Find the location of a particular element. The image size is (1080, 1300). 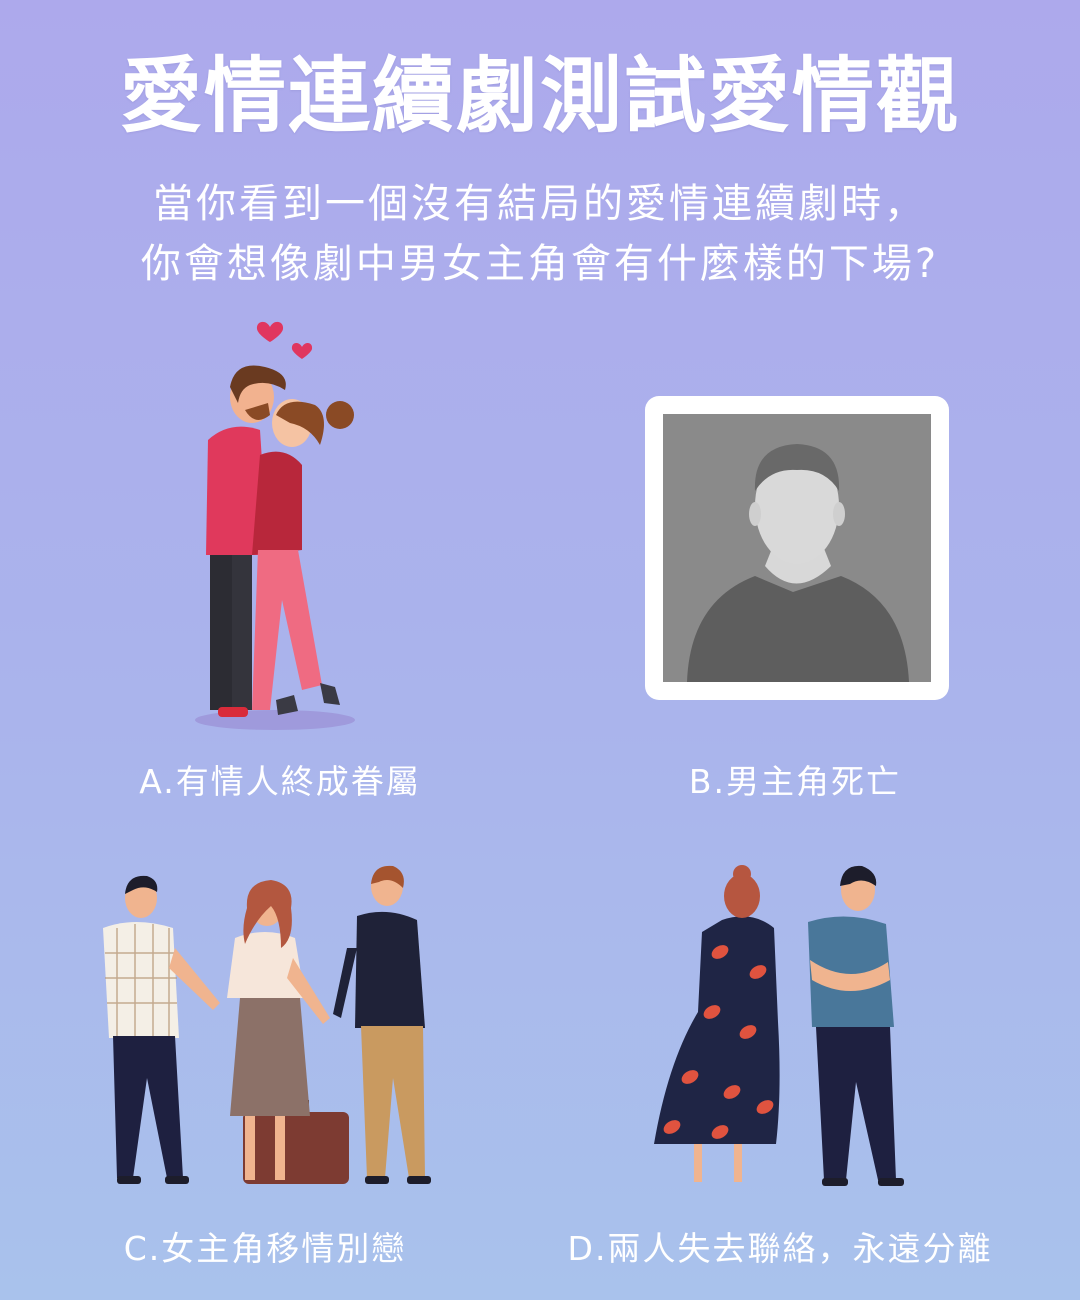

option-d-label: D.兩人失去聯絡，永遠分離 is located at coordinates (780, 1248).